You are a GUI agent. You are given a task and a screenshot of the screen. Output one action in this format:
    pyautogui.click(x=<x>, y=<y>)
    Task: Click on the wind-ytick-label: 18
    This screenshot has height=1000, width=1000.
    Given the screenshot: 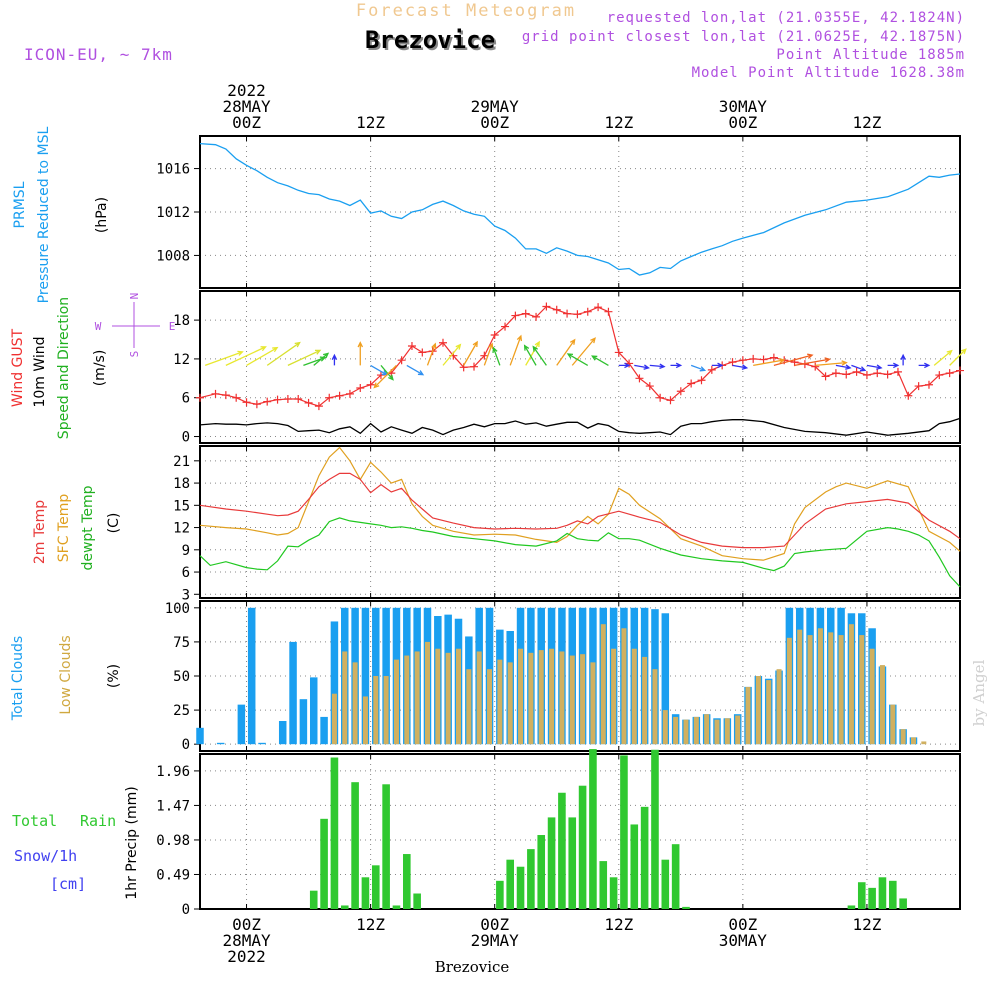 What is the action you would take?
    pyautogui.click(x=181, y=321)
    